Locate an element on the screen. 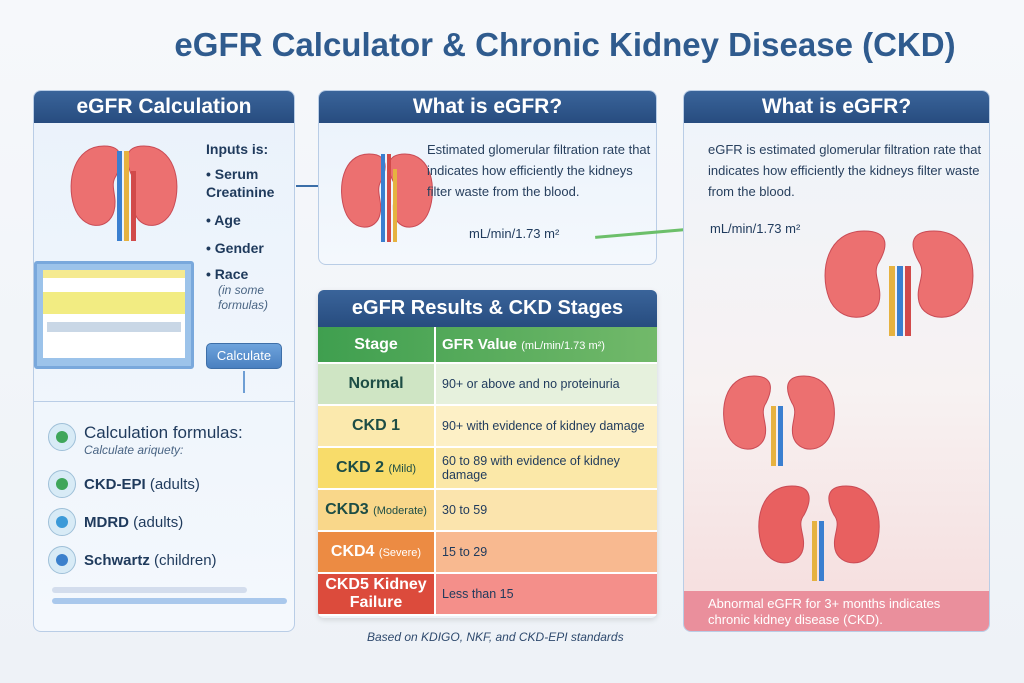  failing-kidneys-icon is located at coordinates (819, 533).